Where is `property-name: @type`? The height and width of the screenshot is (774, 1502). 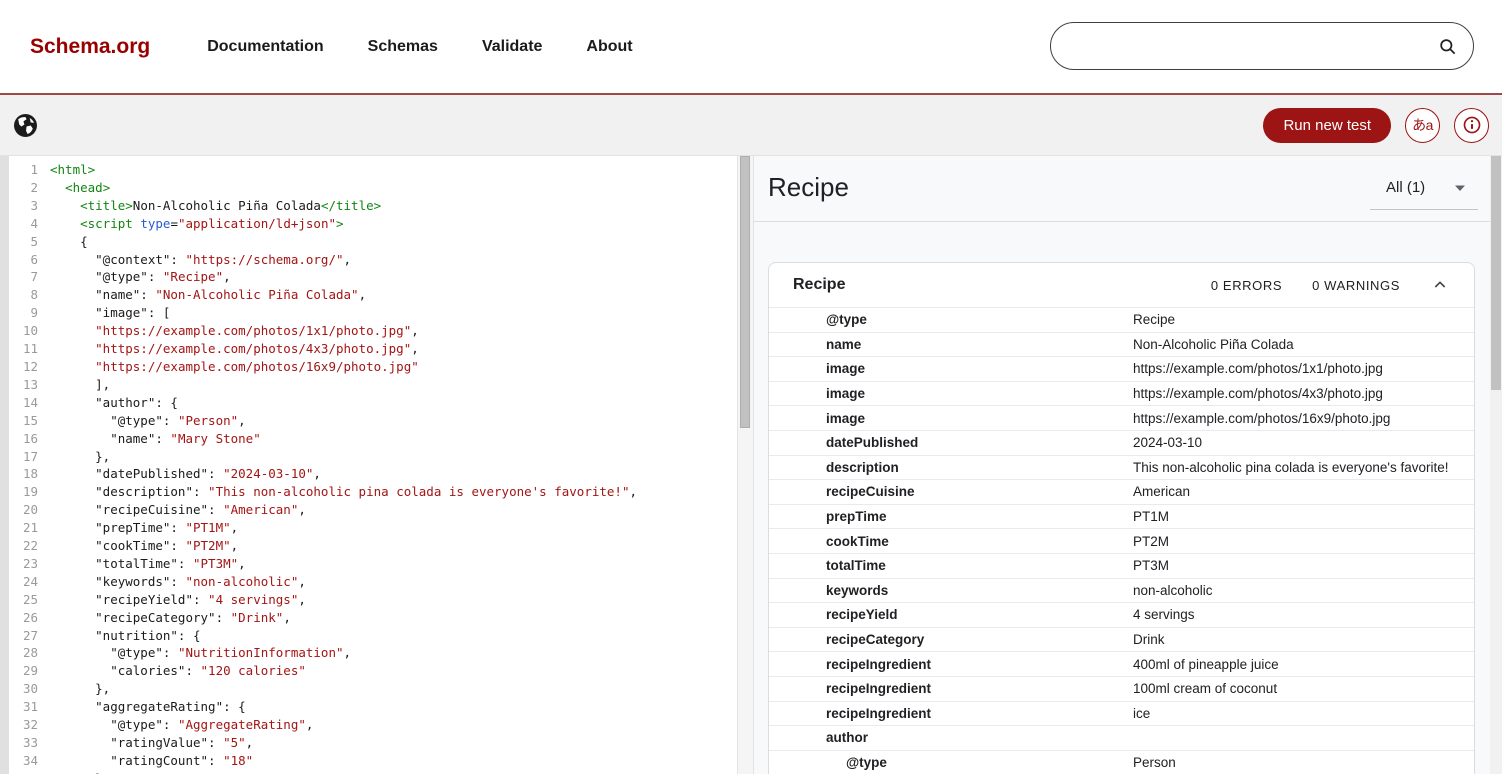
property-name: @type is located at coordinates (846, 320).